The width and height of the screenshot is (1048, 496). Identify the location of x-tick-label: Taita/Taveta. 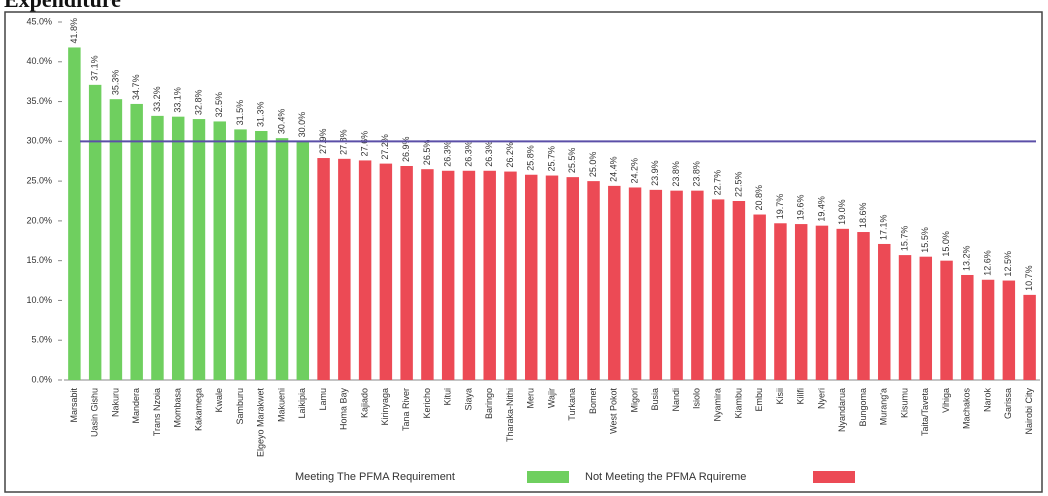
(925, 412).